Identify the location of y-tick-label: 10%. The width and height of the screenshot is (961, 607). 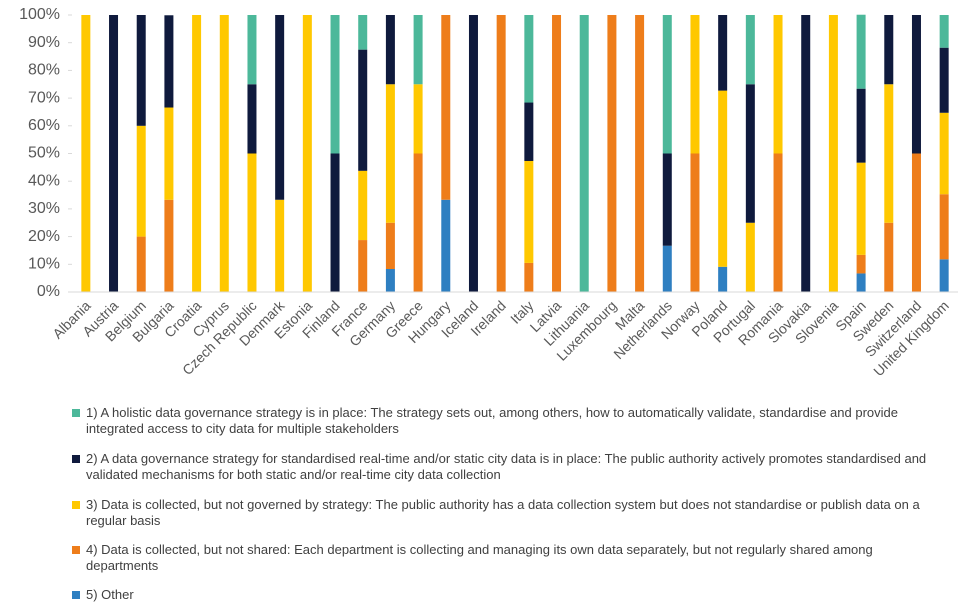
(44, 264).